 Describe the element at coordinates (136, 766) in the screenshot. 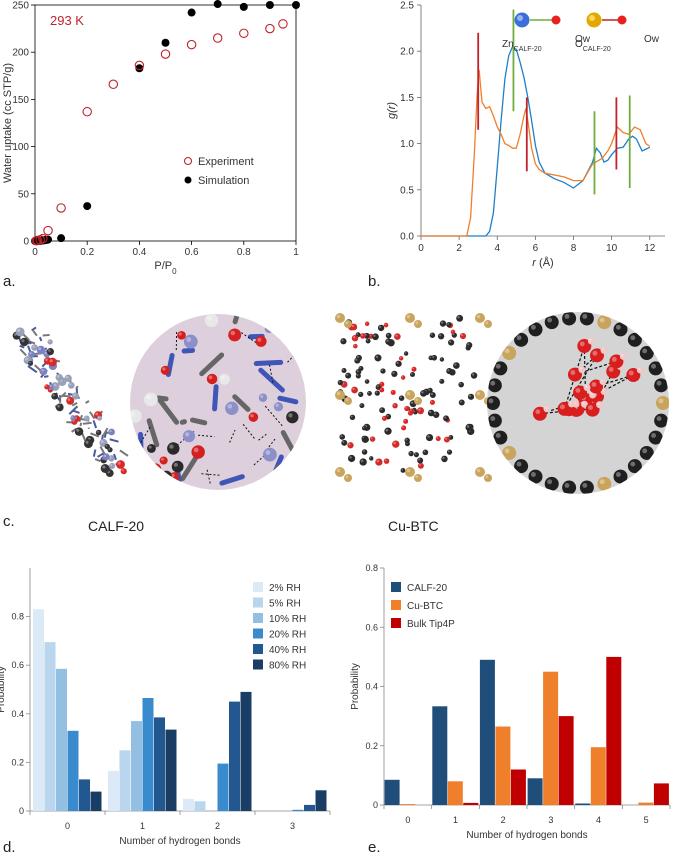

I see `bar-10-rh` at that location.